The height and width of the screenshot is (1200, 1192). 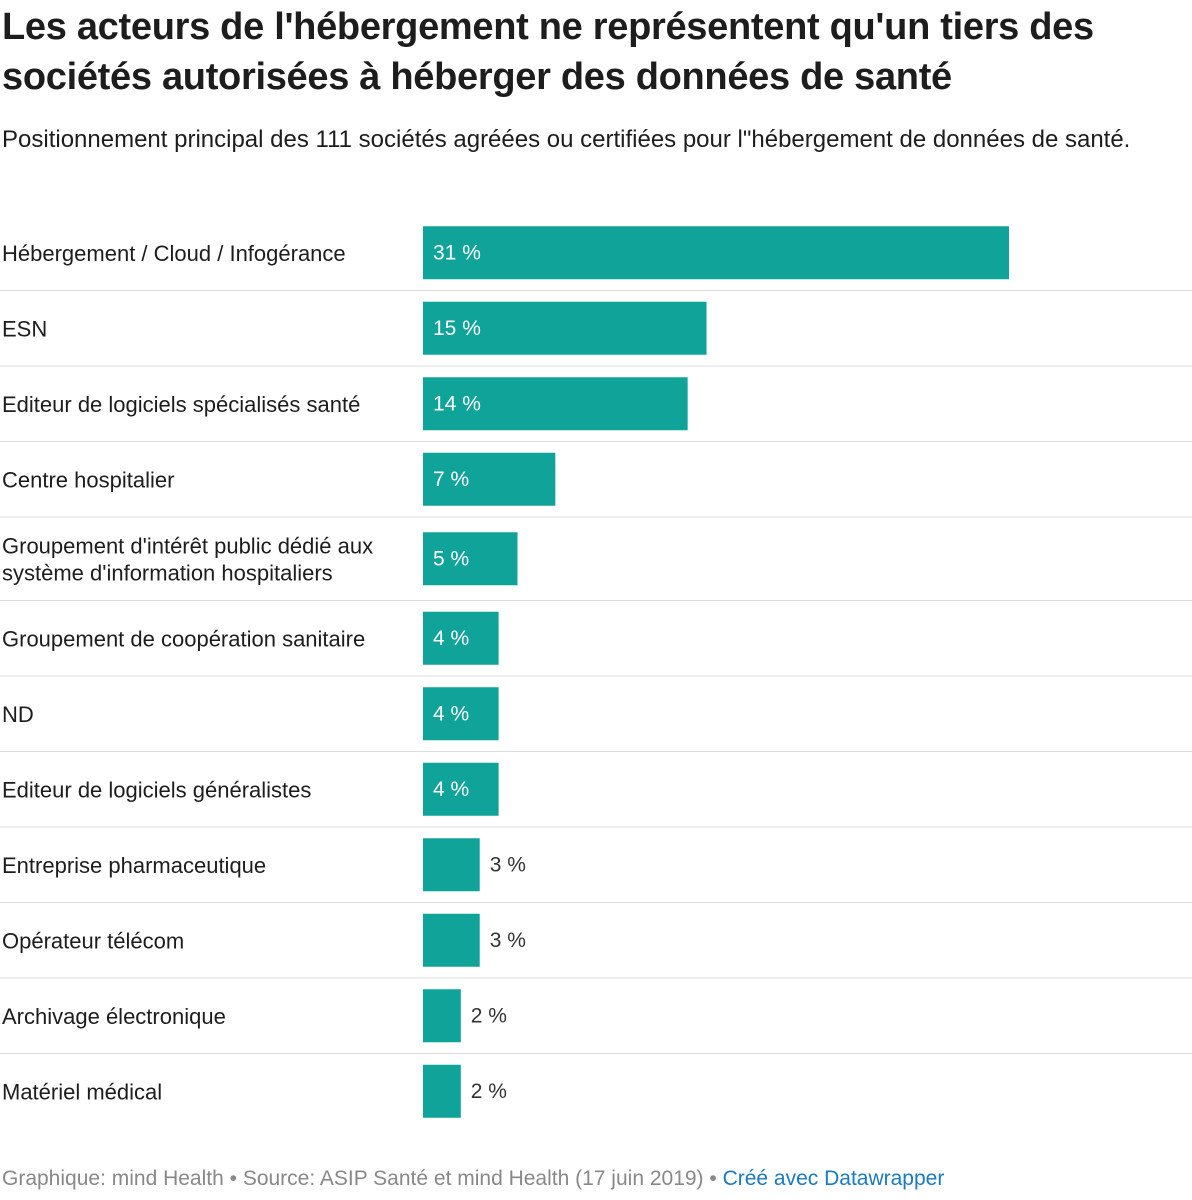 What do you see at coordinates (134, 864) in the screenshot?
I see `category-label: Entreprise pharmaceutique` at bounding box center [134, 864].